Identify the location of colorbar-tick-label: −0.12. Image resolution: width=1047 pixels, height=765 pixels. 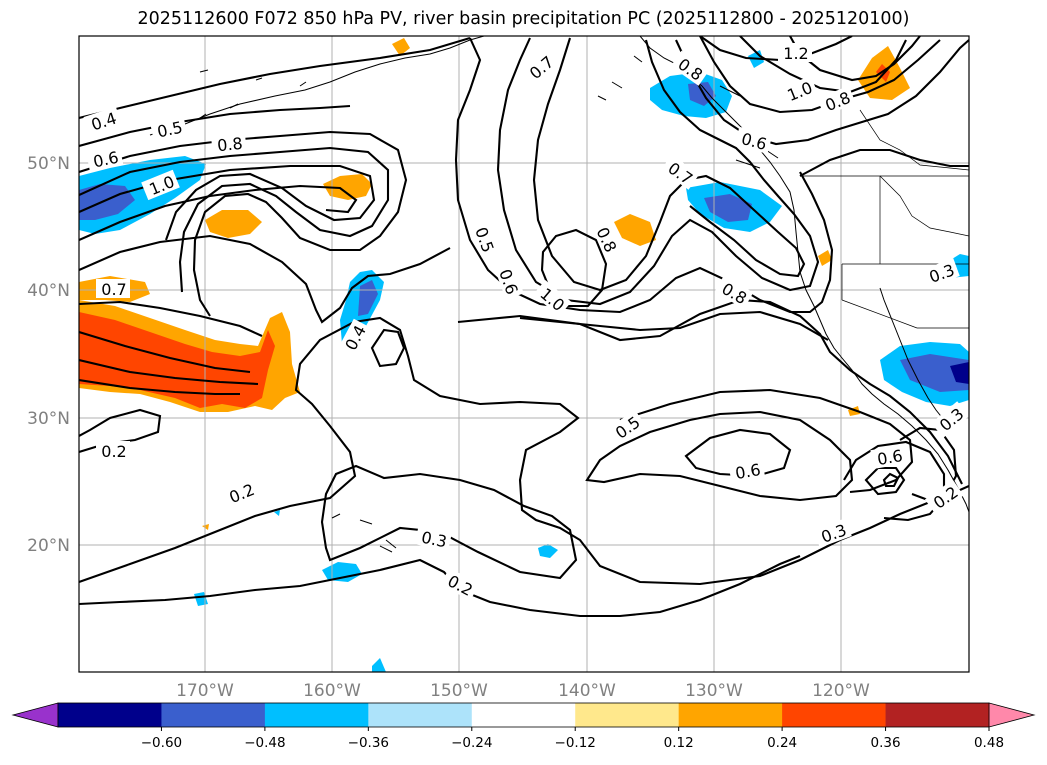
(575, 743).